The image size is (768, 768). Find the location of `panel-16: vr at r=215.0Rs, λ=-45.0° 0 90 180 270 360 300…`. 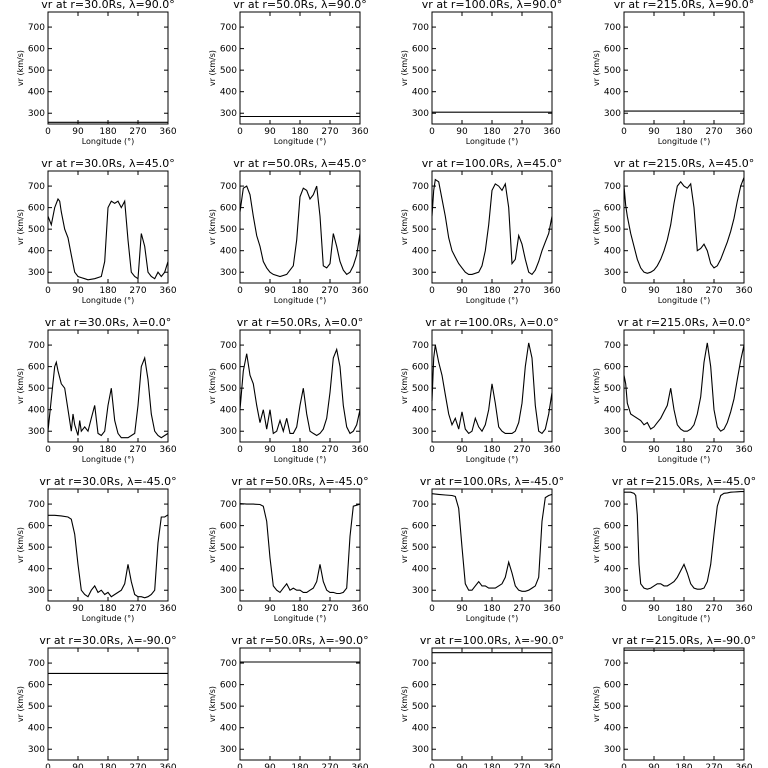

panel-16: vr at r=215.0Rs, λ=-45.0° 0 90 180 270 360 300… is located at coordinates (674, 549).